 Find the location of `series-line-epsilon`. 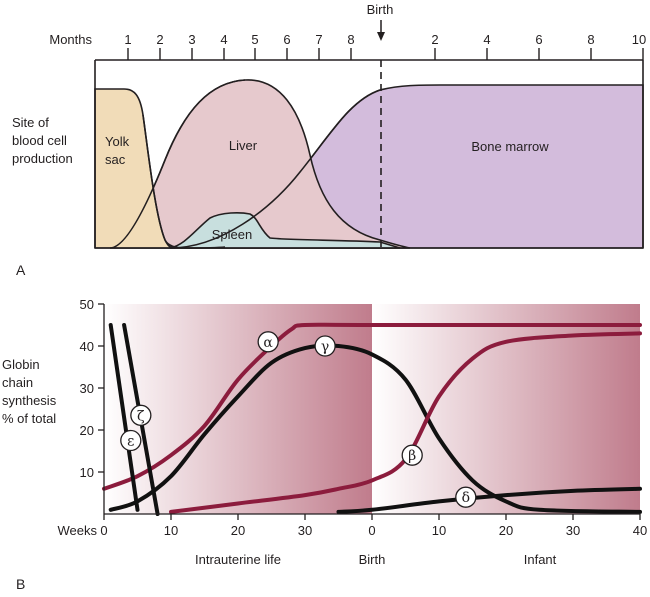

series-line-epsilon is located at coordinates (124, 417).